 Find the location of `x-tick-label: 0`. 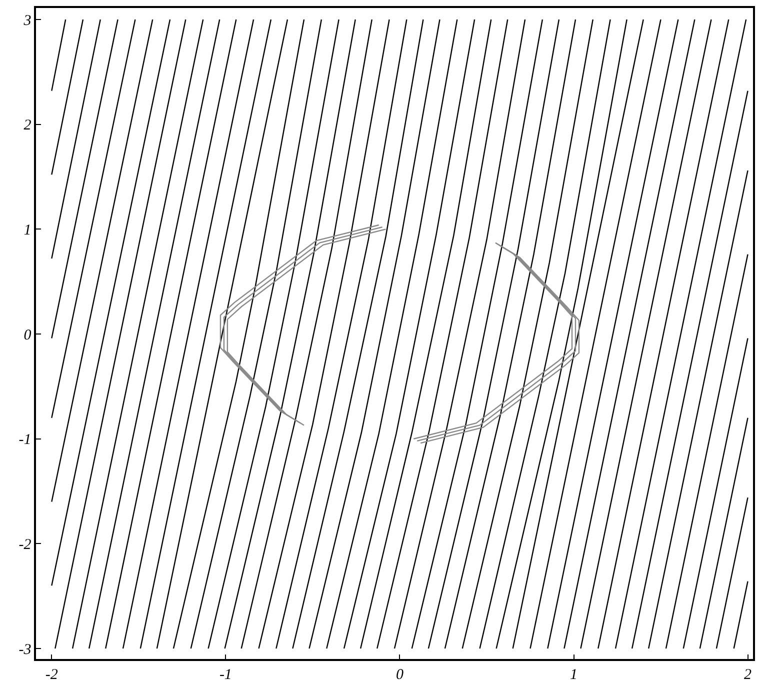

x-tick-label: 0 is located at coordinates (400, 674).